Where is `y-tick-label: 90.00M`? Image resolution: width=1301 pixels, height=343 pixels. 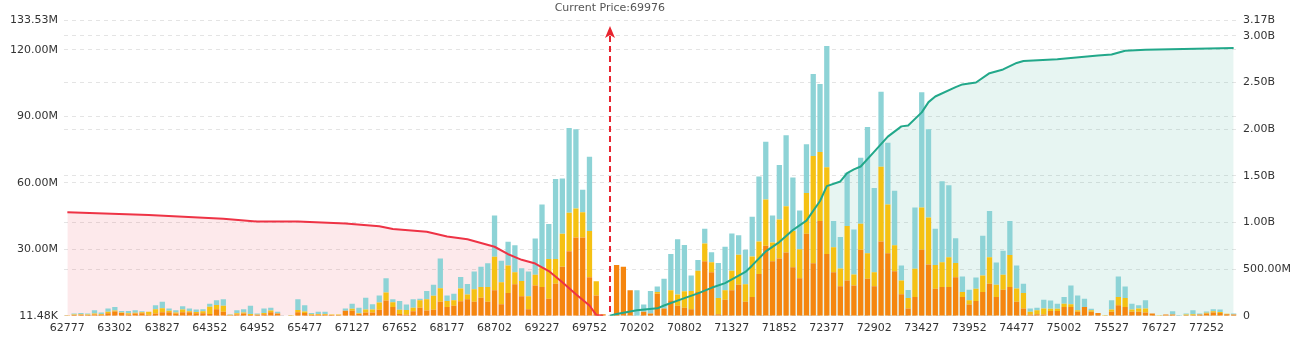
y-tick-label: 90.00M is located at coordinates (37, 116).